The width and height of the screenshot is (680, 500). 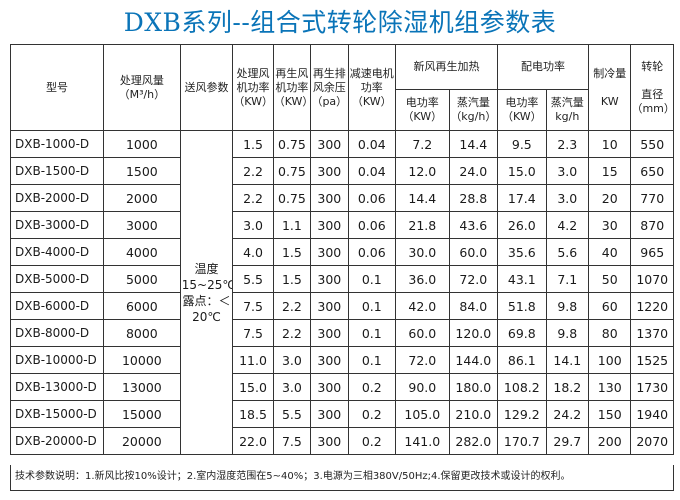 I want to click on cell-model: DXB-3000-D, so click(x=57, y=225).